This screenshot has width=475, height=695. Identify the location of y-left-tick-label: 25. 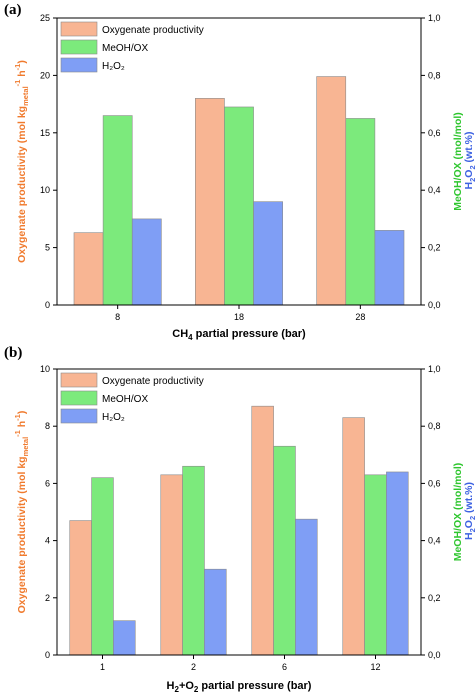
(45, 18).